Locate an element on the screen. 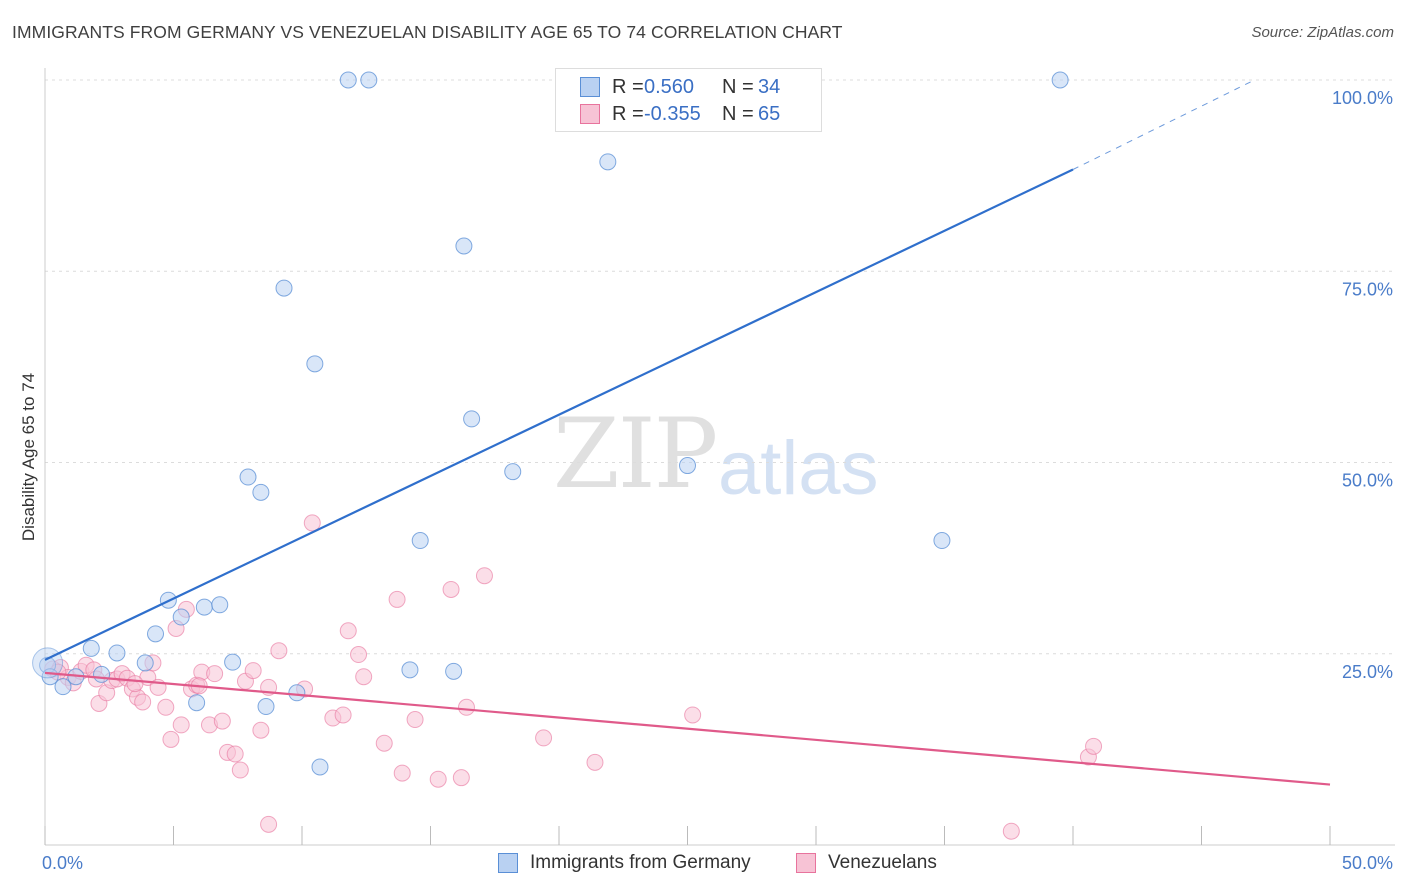 This screenshot has height=892, width=1406. y-axis-label: Disability Age 65 to 74 is located at coordinates (28, 457).